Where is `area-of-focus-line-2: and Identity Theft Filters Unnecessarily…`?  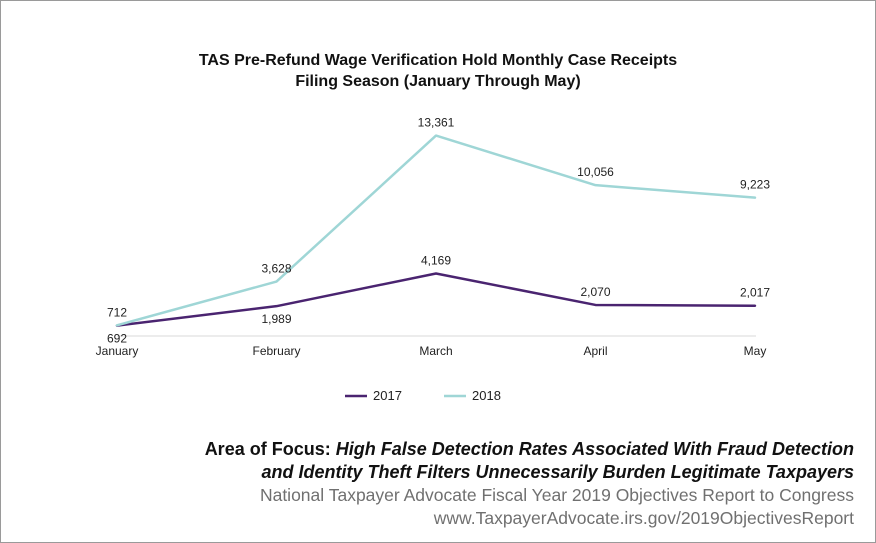
area-of-focus-line-2: and Identity Theft Filters Unnecessarily… is located at coordinates (530, 472).